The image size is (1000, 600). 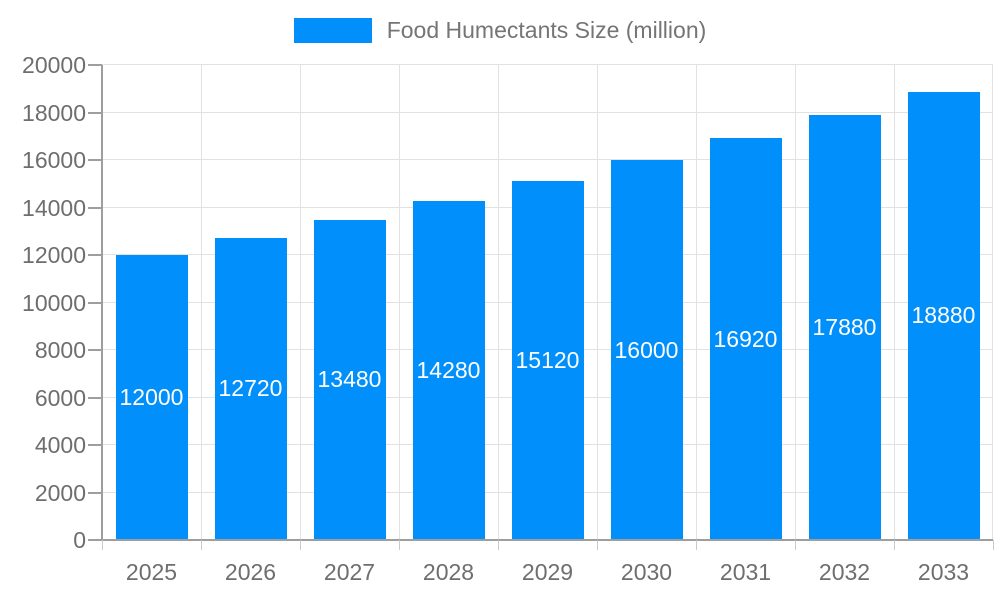 I want to click on bar-value-label: 15120, so click(x=547, y=359).